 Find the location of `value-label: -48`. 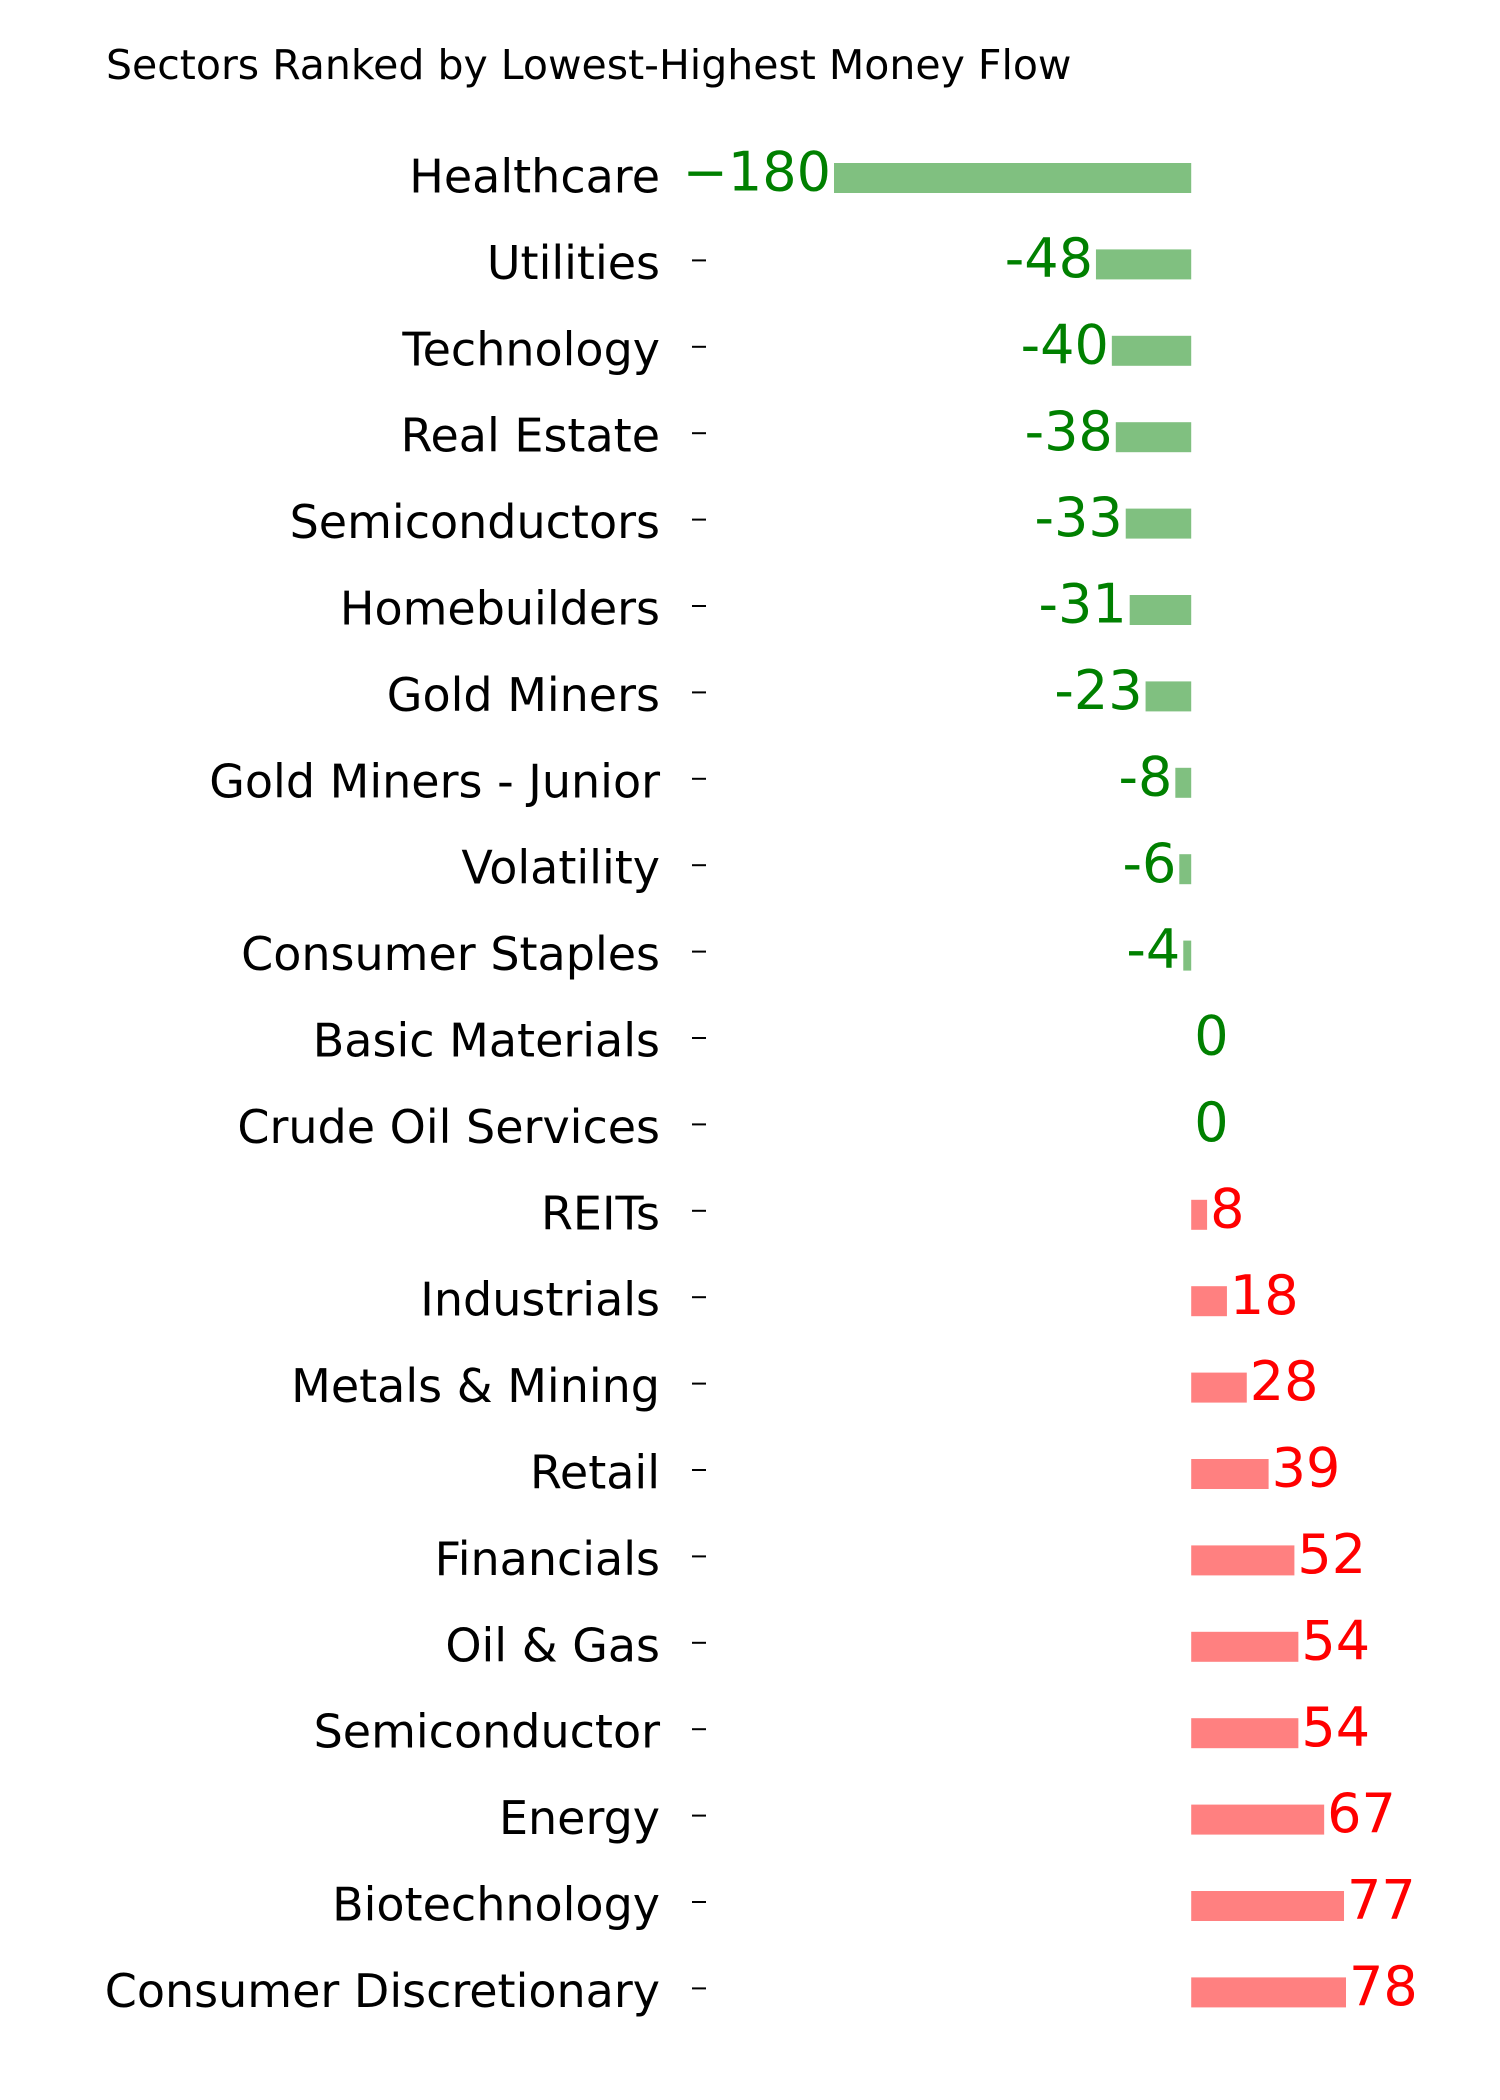

value-label: -48 is located at coordinates (1049, 258).